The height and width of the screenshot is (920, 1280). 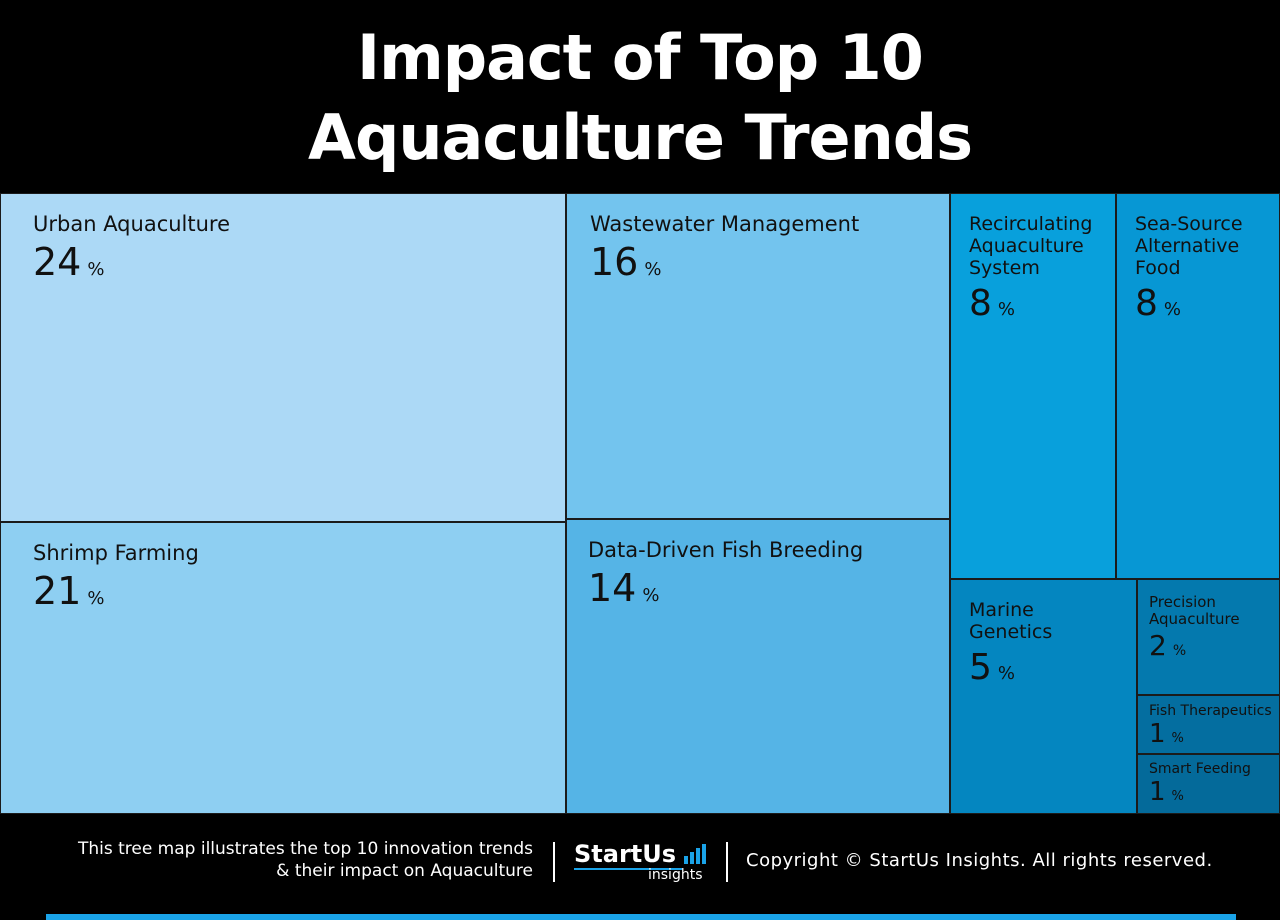 I want to click on title-line-1: Impact of Top 10, so click(x=640, y=57).